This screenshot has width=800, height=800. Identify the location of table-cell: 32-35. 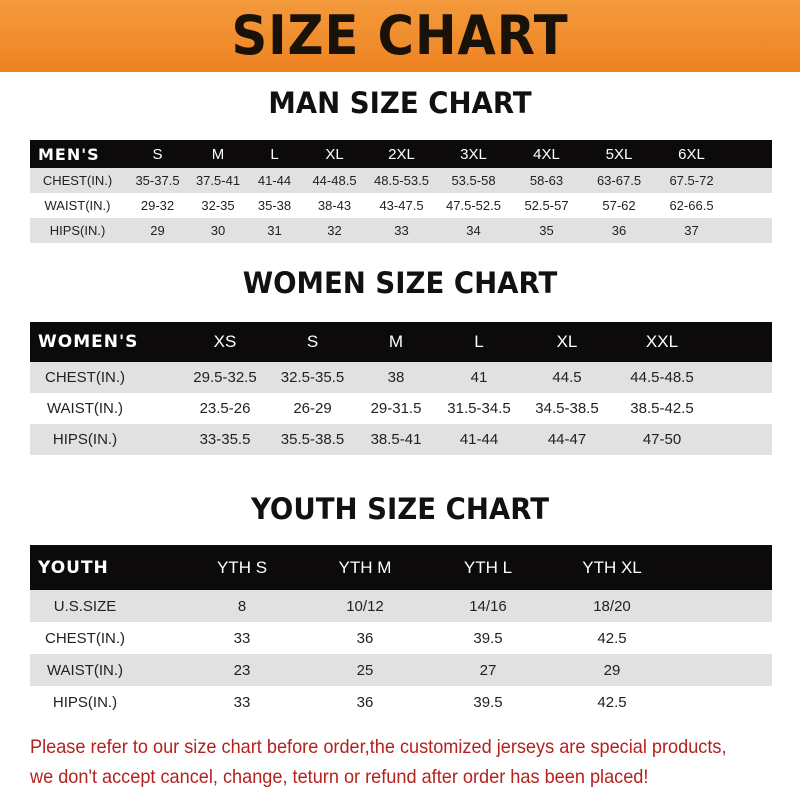
(218, 205).